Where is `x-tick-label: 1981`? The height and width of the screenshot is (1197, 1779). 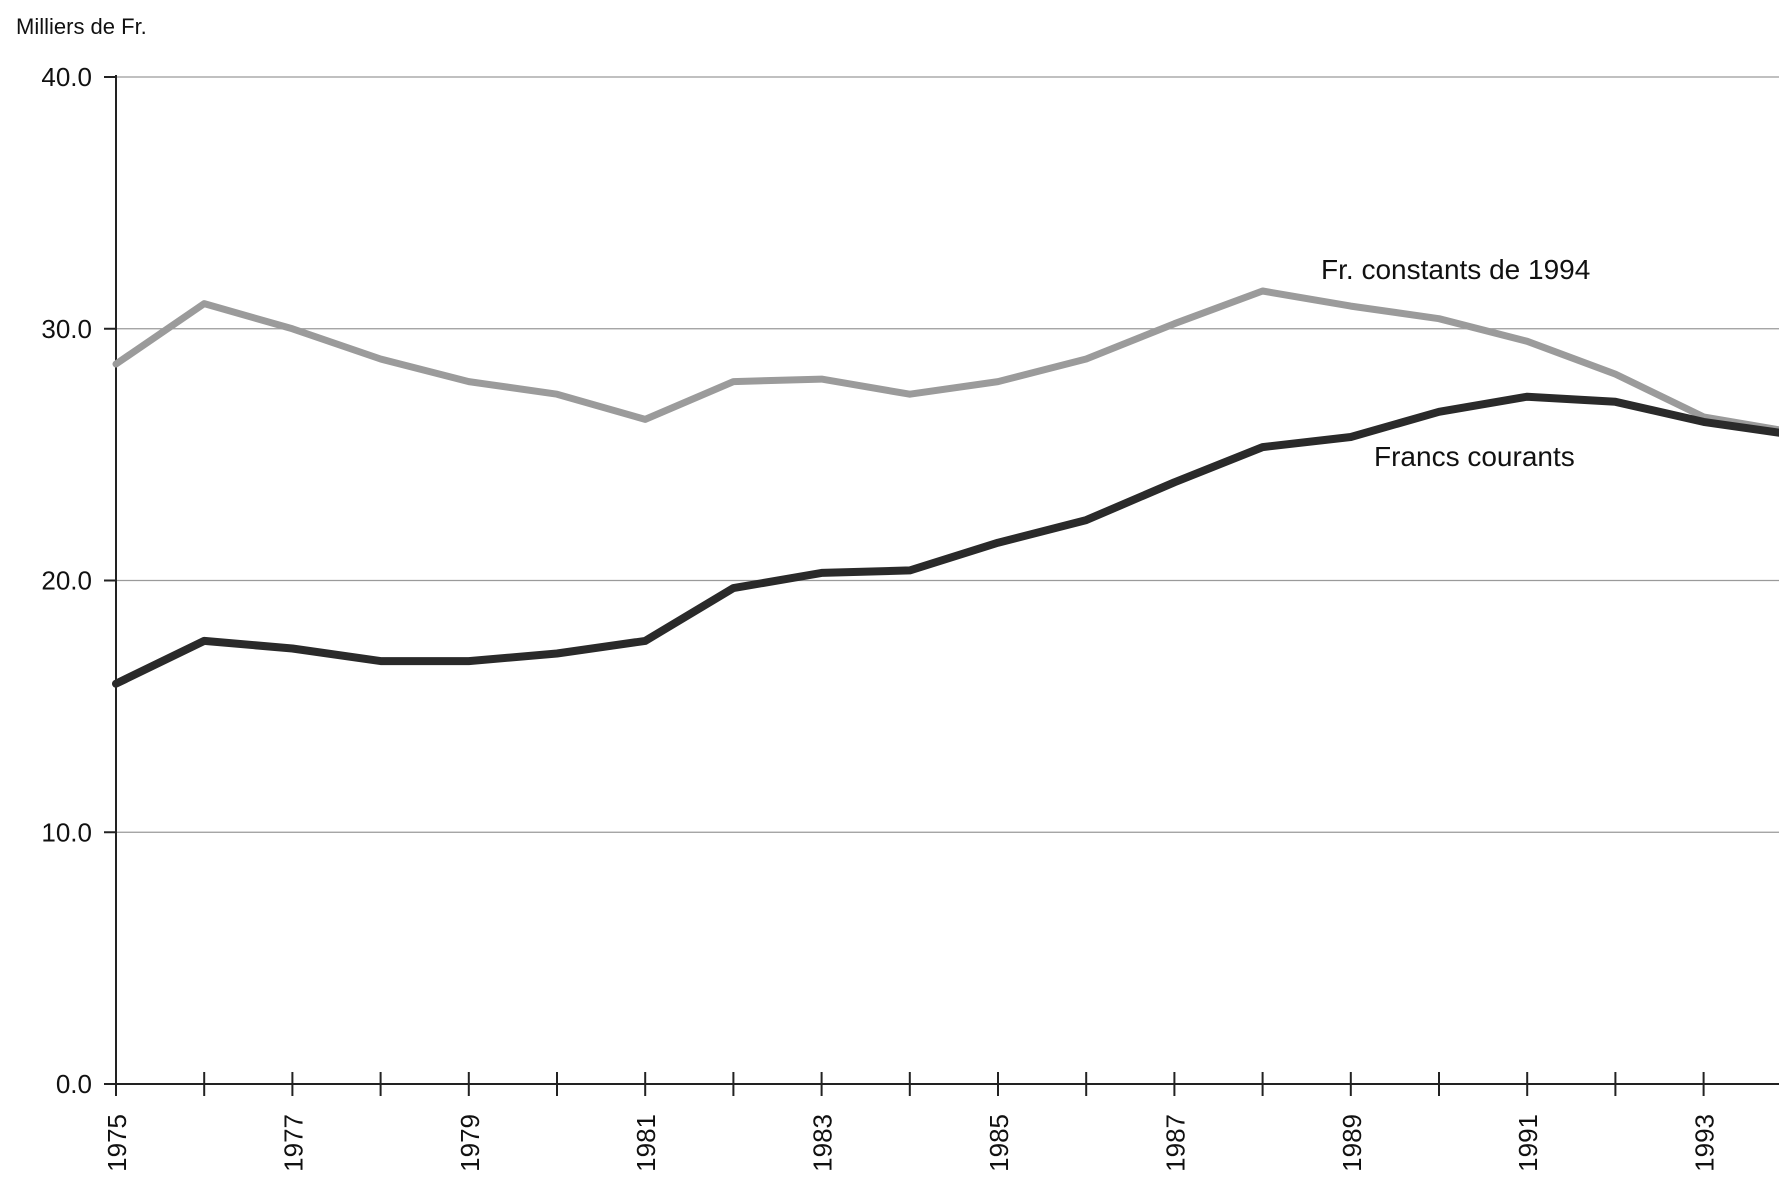
x-tick-label: 1981 is located at coordinates (646, 1143).